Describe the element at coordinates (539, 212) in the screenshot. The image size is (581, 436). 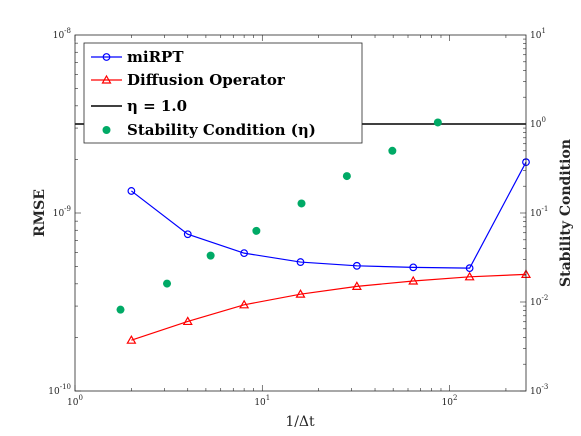
I see `y-right-tick-label: 10⁻¹` at that location.